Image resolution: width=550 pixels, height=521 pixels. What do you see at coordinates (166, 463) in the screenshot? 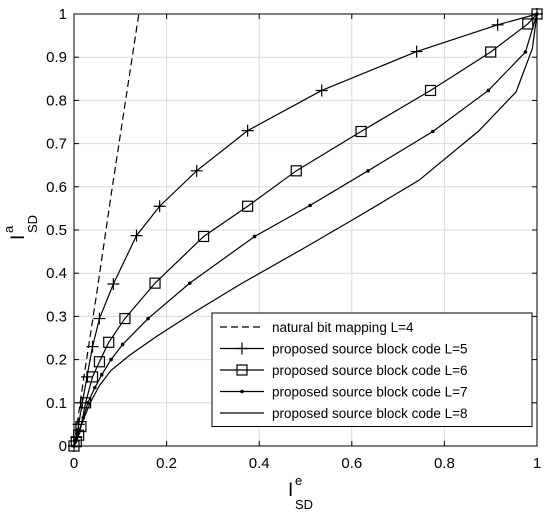
I see `x-tick-label: 0.2` at bounding box center [166, 463].